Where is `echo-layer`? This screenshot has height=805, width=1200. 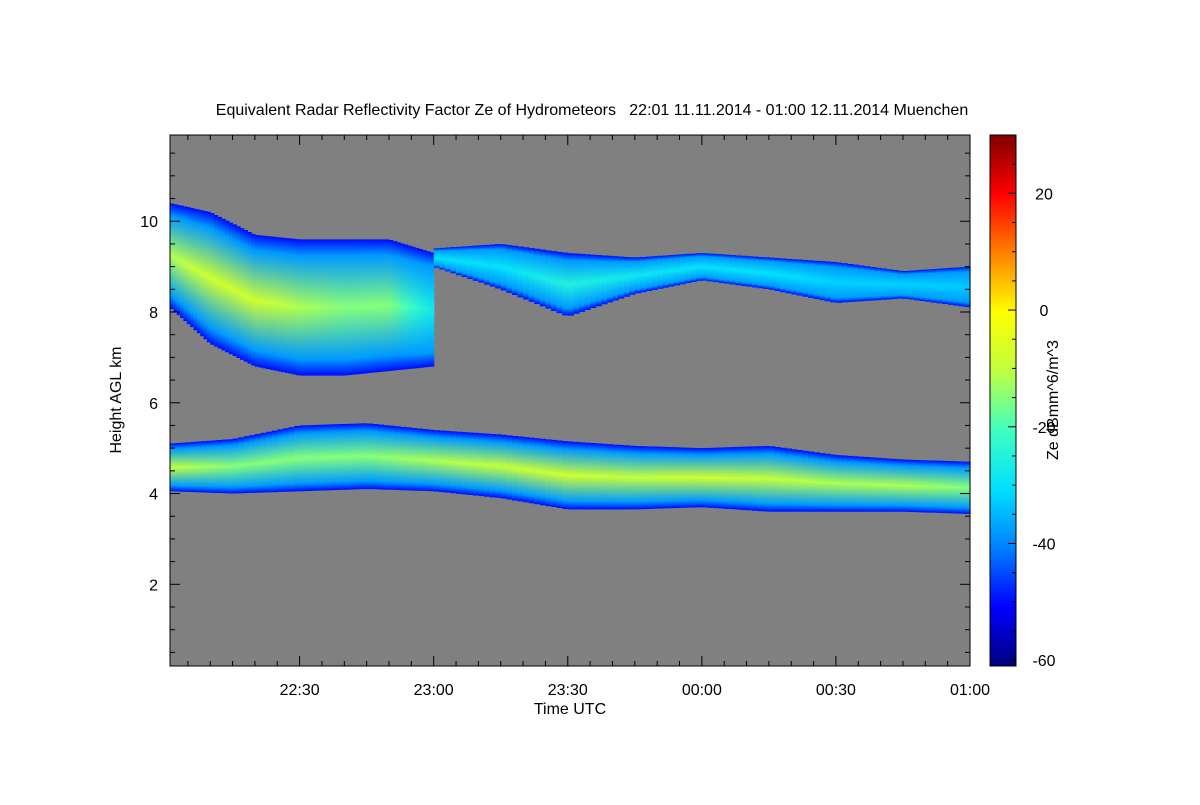 echo-layer is located at coordinates (302, 289).